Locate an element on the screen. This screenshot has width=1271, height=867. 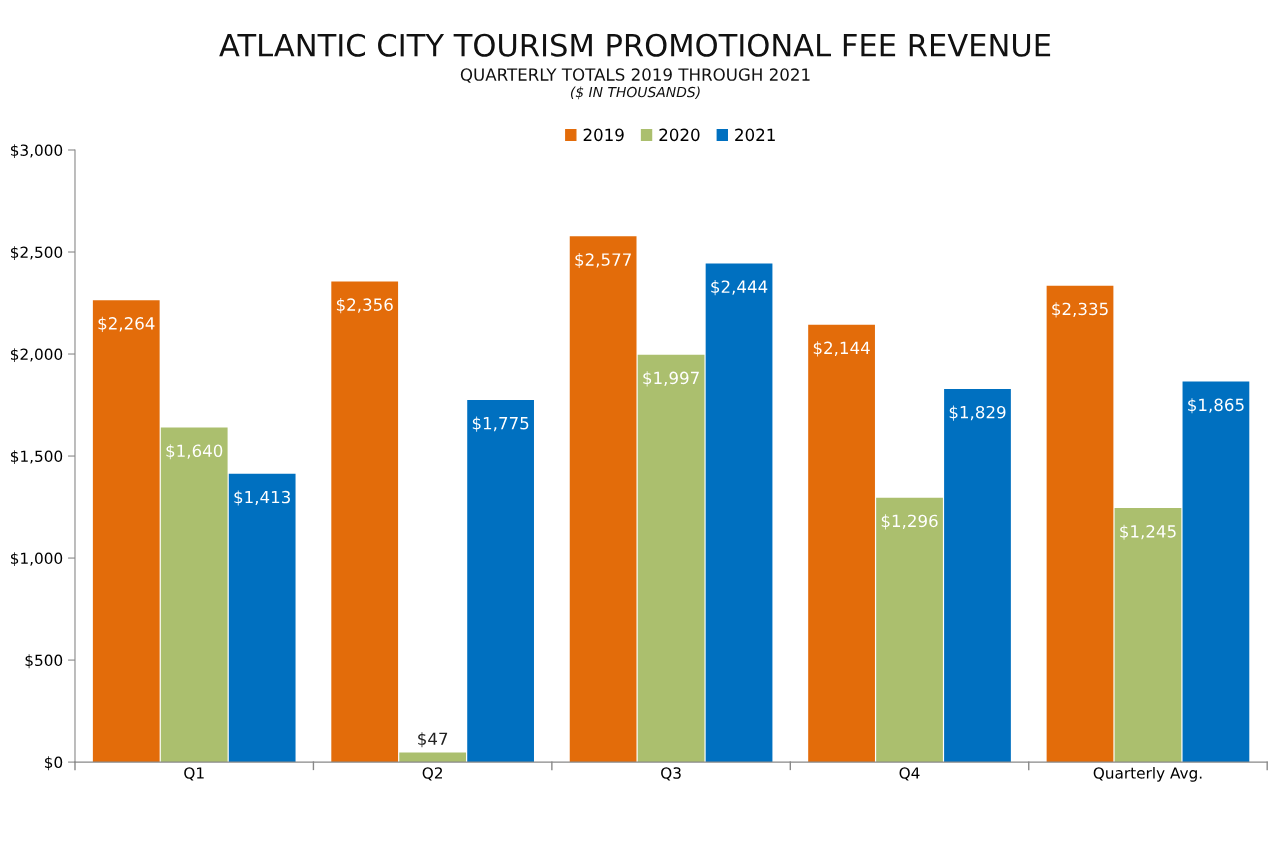
data-label: $1,245 is located at coordinates (1148, 532).